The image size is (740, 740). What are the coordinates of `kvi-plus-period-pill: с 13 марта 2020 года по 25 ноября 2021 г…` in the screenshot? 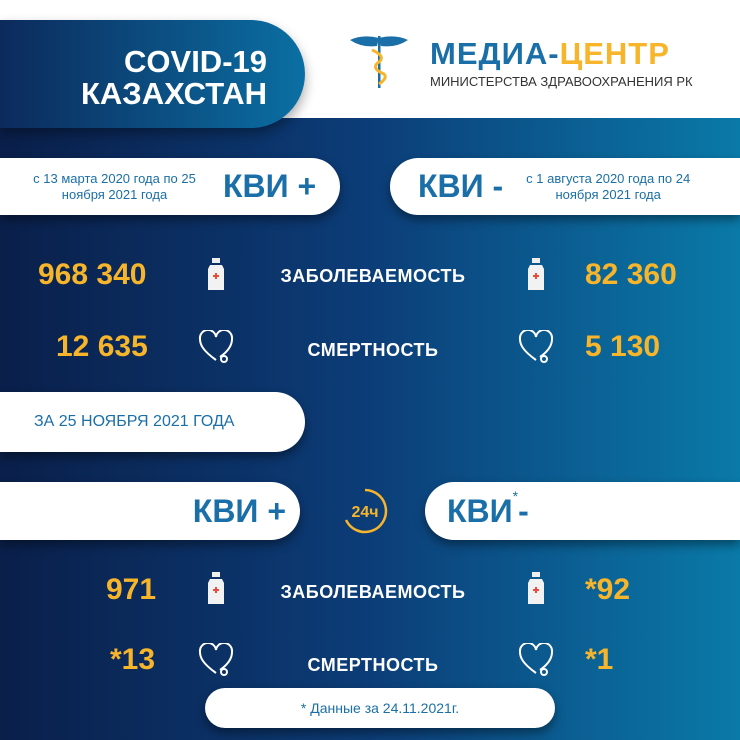 It's located at (170, 186).